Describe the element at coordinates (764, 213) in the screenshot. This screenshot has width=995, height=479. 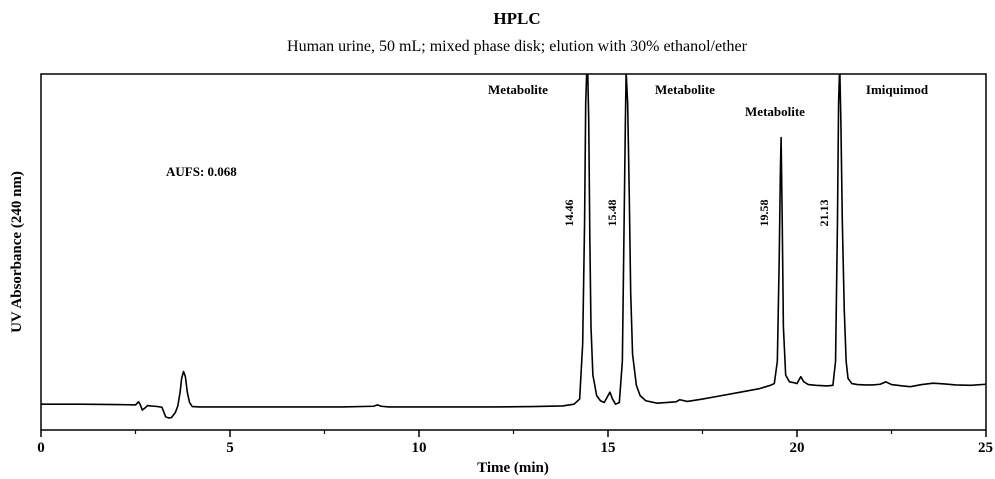
I see `retention-time-19-58: 19.58` at that location.